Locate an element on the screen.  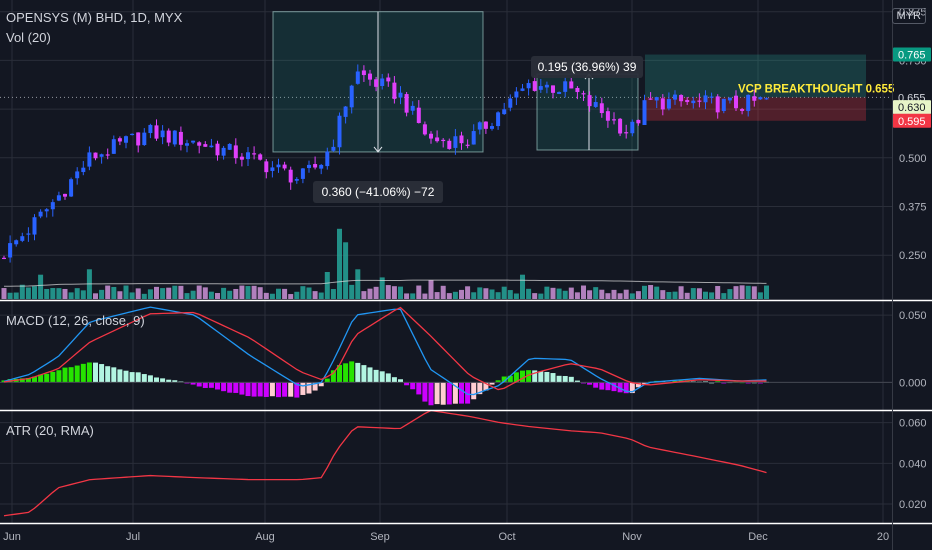
price-badge-label: 0.595 is located at coordinates (912, 122).